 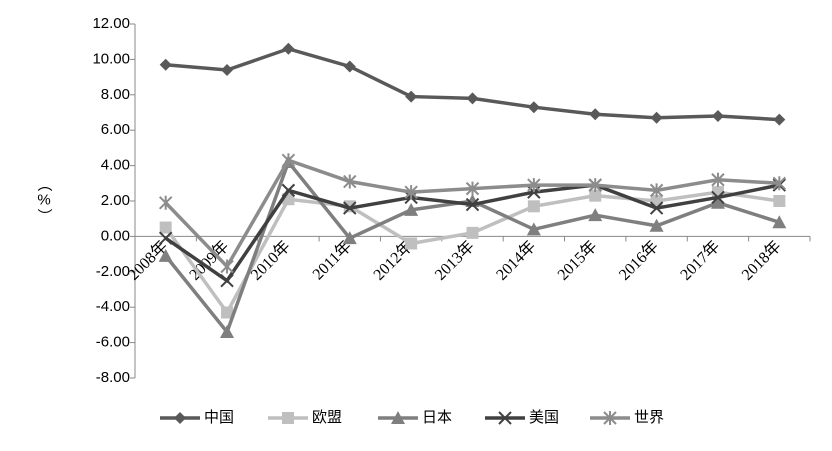 What do you see at coordinates (197, 417) in the screenshot?
I see `legend-item: 中国` at bounding box center [197, 417].